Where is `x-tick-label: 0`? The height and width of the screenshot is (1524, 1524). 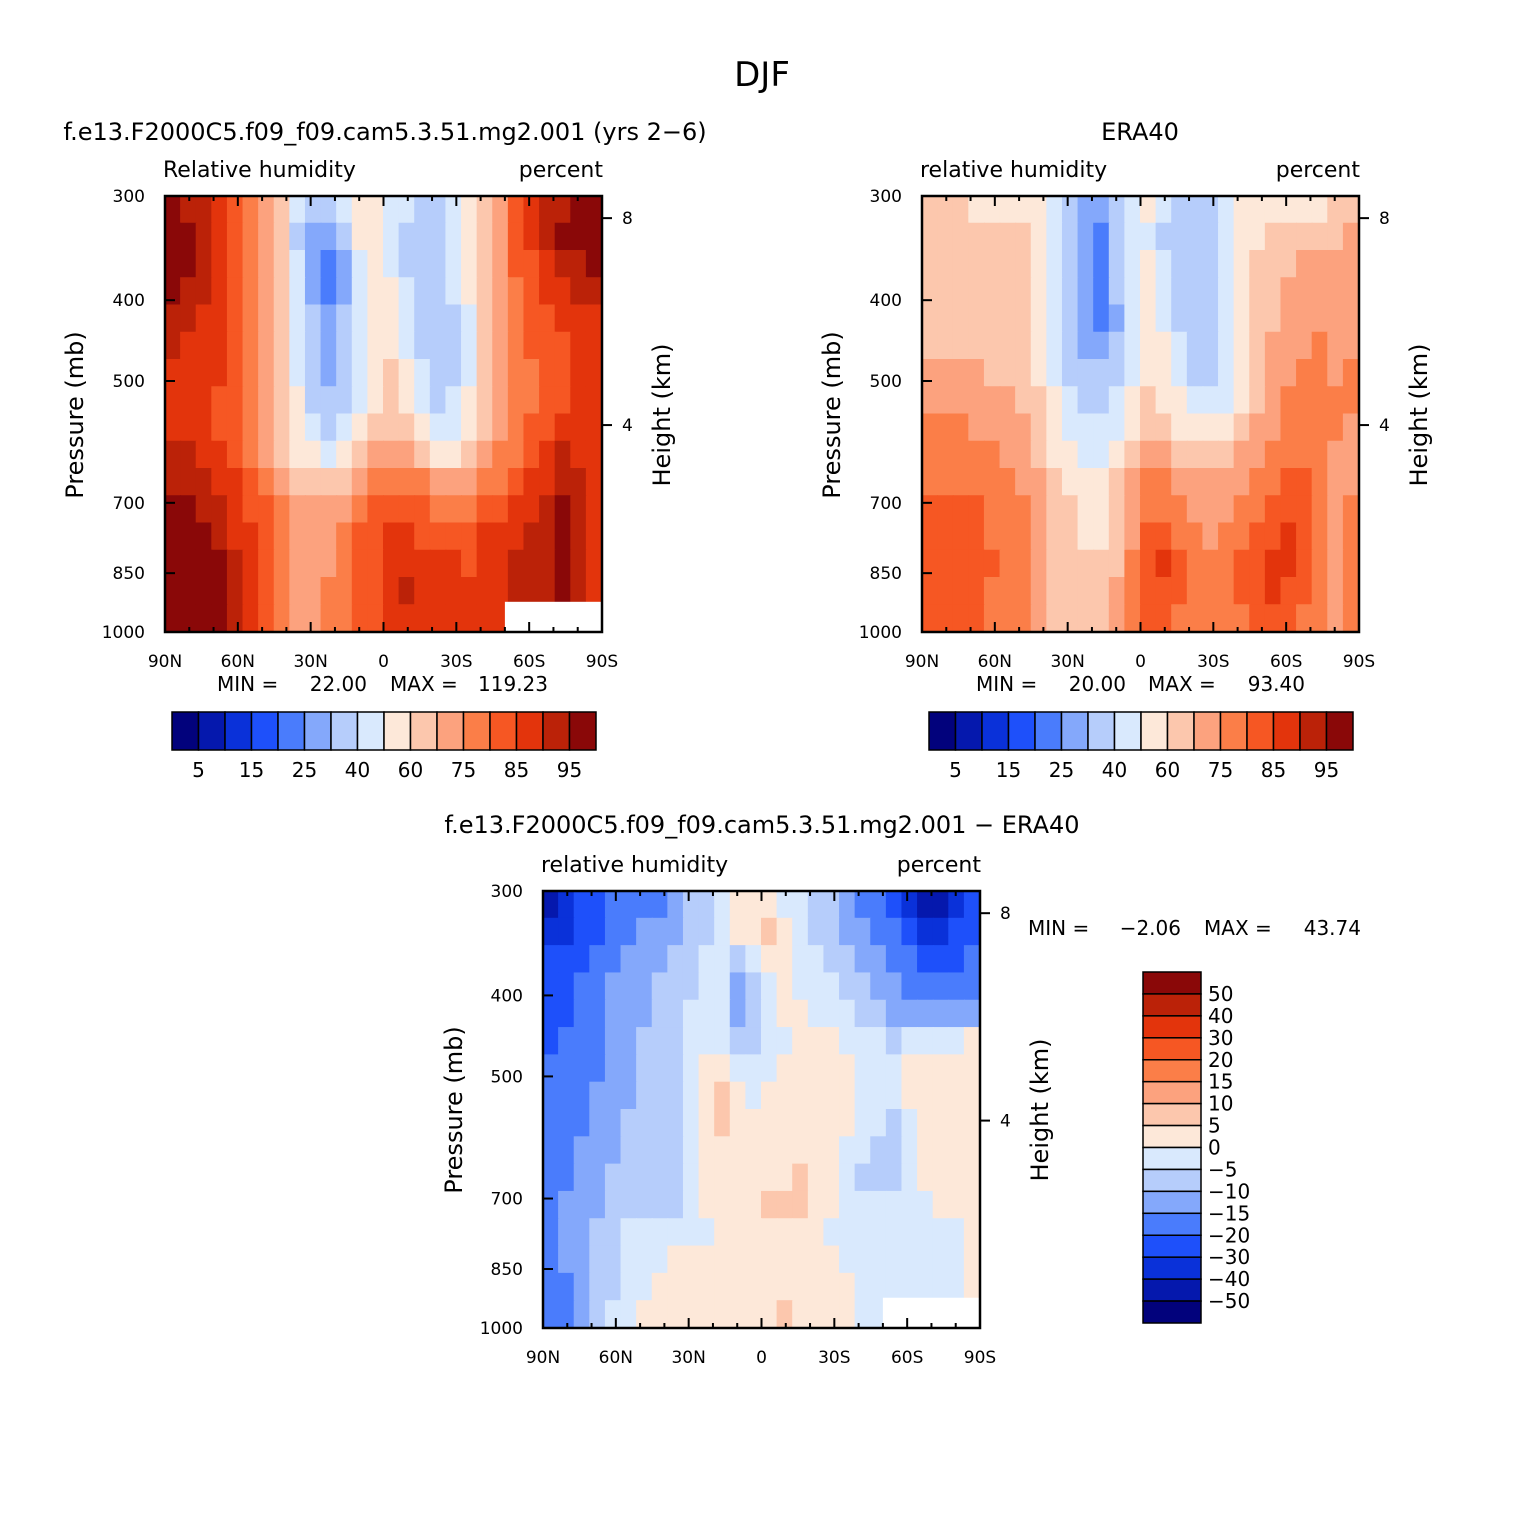 x-tick-label: 0 is located at coordinates (1140, 662).